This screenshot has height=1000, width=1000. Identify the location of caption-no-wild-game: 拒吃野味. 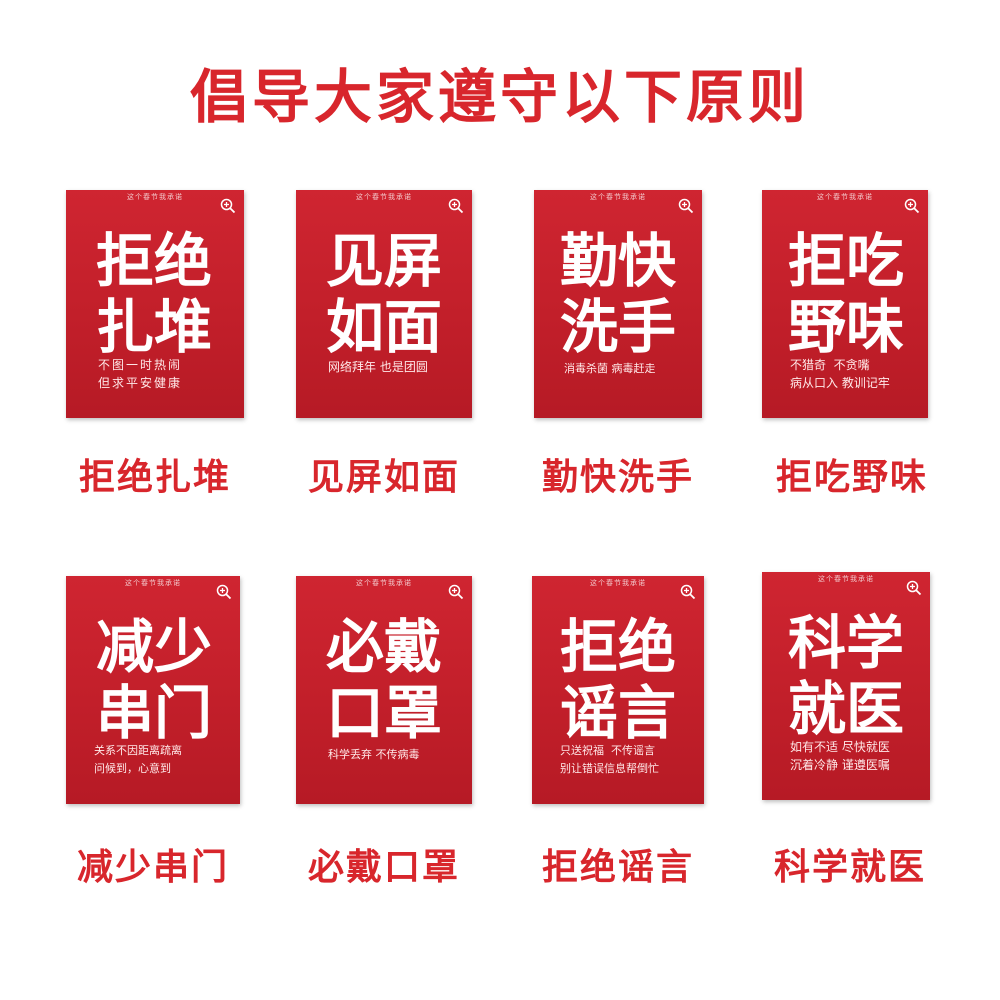
(851, 477).